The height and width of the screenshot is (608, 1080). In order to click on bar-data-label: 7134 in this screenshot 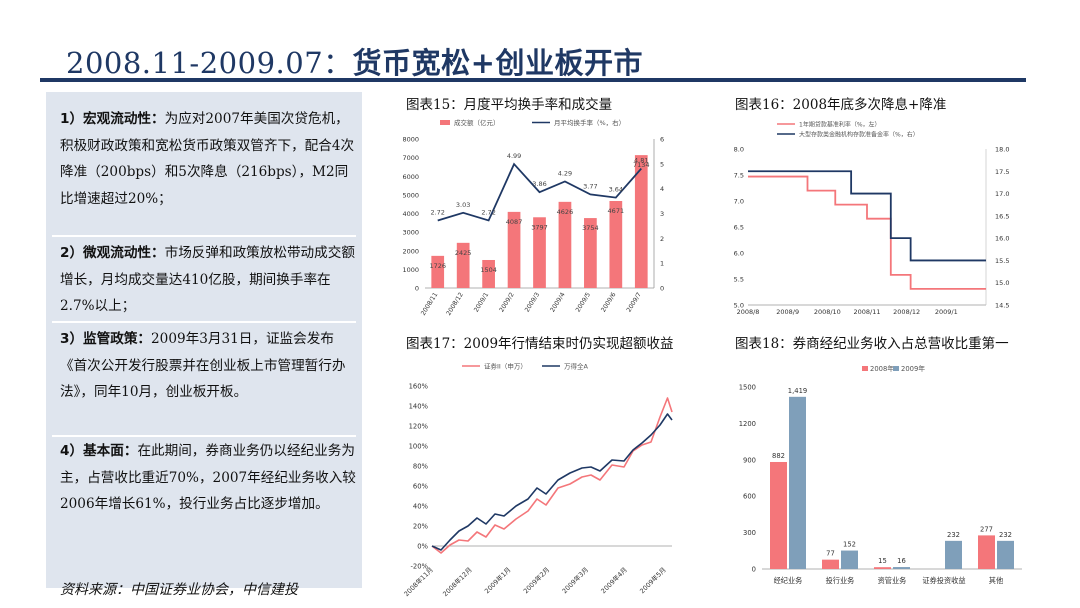, I will do `click(641, 165)`.